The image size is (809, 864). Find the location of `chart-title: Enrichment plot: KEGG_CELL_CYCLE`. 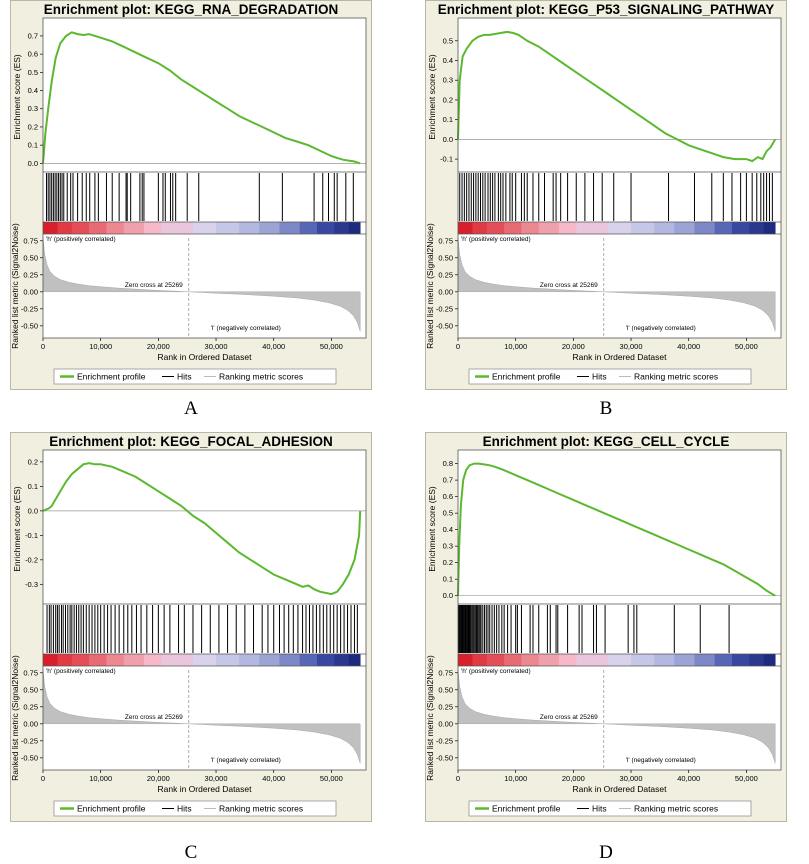

chart-title: Enrichment plot: KEGG_CELL_CYCLE is located at coordinates (606, 441).